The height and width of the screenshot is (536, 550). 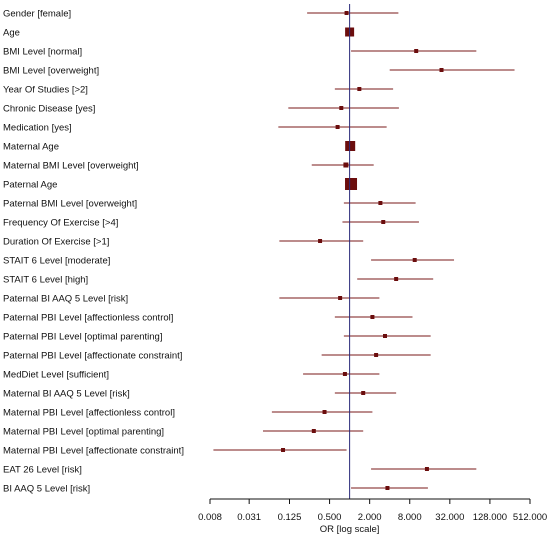 What do you see at coordinates (60, 223) in the screenshot?
I see `row-label: Frequency Of Exercise [>4]` at bounding box center [60, 223].